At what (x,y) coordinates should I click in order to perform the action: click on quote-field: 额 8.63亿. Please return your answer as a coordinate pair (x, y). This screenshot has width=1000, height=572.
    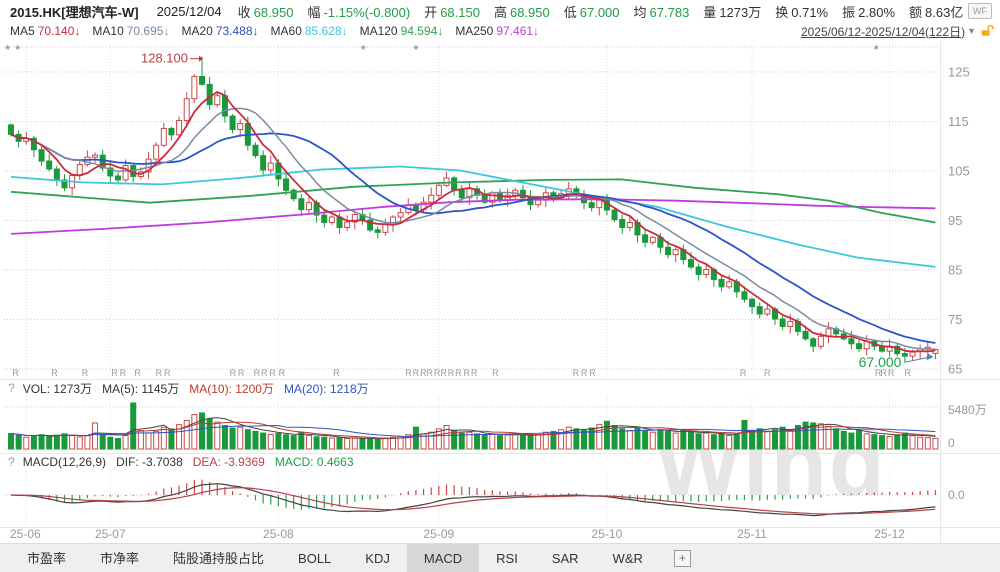
    Looking at the image, I should click on (936, 12).